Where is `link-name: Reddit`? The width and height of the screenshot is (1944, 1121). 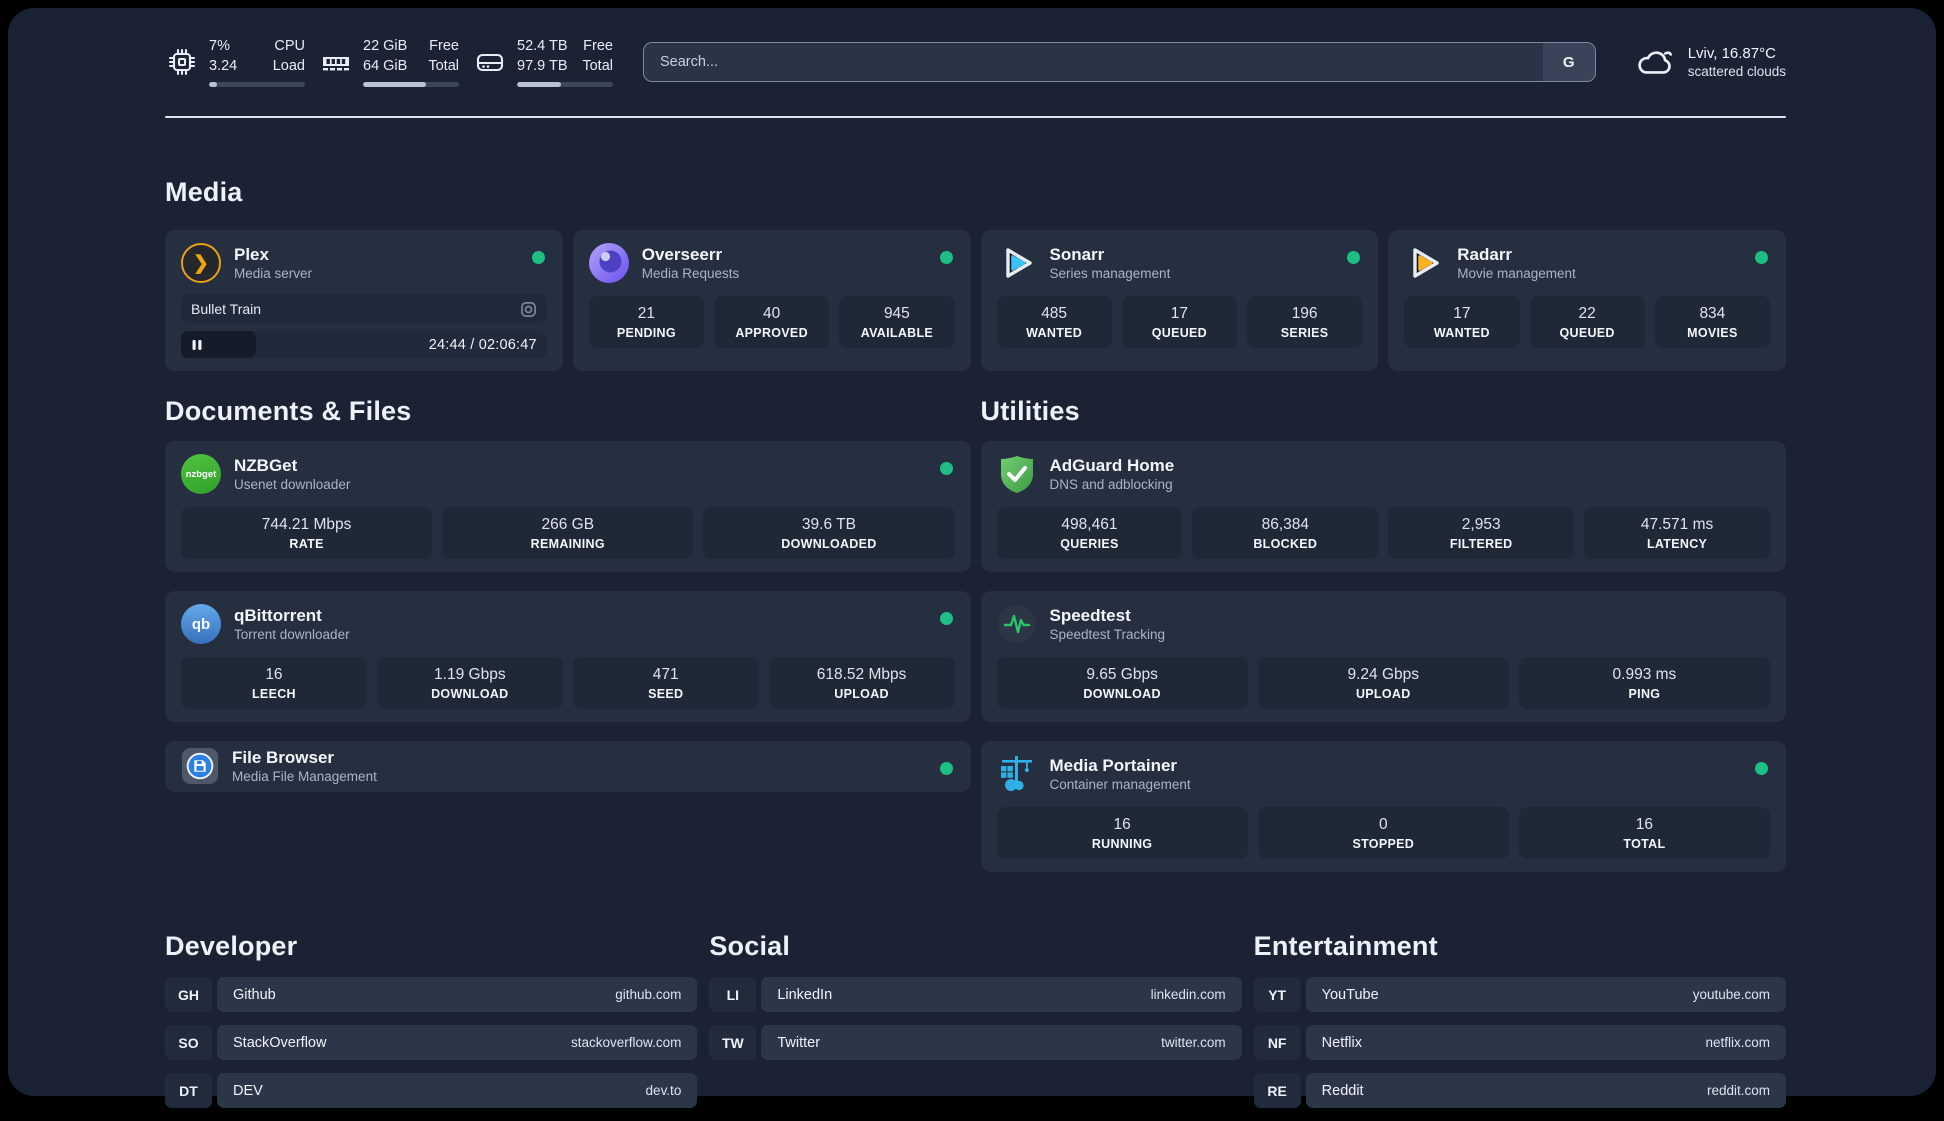 link-name: Reddit is located at coordinates (1343, 1091).